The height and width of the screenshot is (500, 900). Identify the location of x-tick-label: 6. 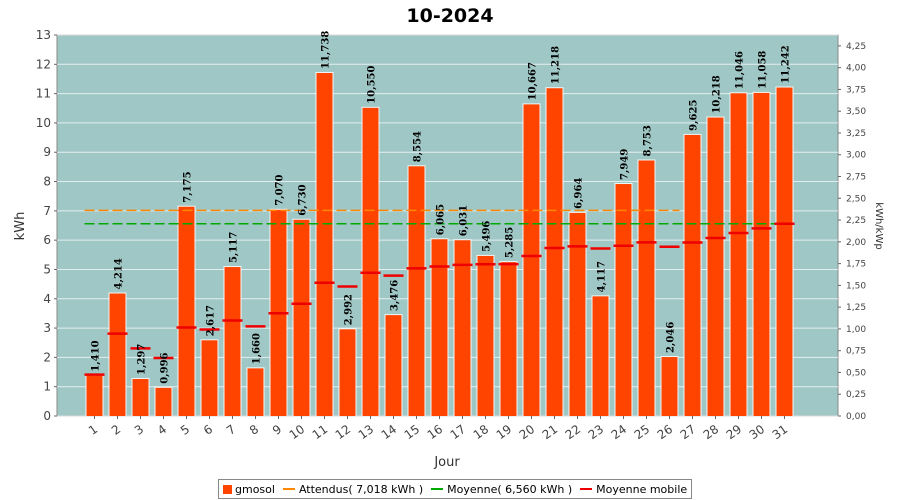
(208, 430).